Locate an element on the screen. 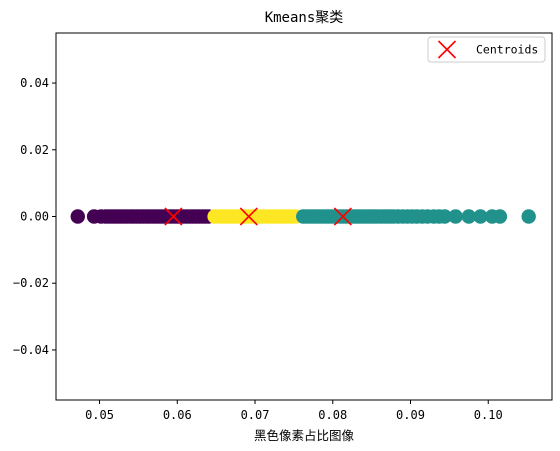  x-tick-label-0: 0.05 is located at coordinates (99, 415).